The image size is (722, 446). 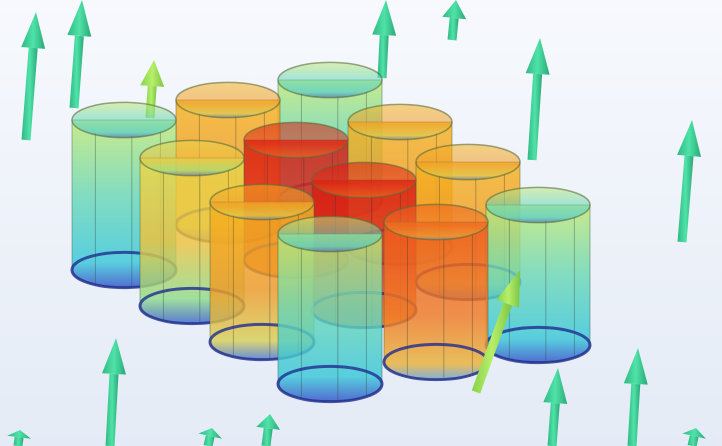 What do you see at coordinates (330, 384) in the screenshot?
I see `cylinder-bottom-rim` at bounding box center [330, 384].